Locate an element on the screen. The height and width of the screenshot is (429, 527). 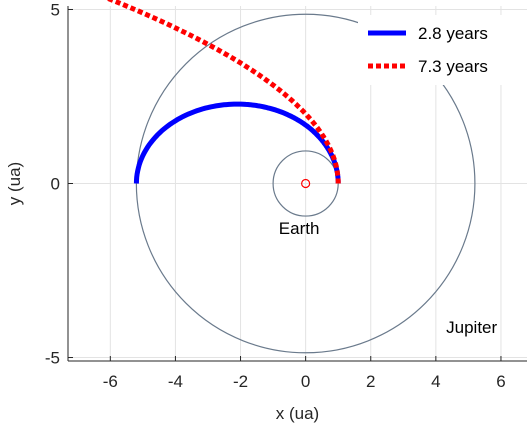
sun-marker is located at coordinates (306, 183).